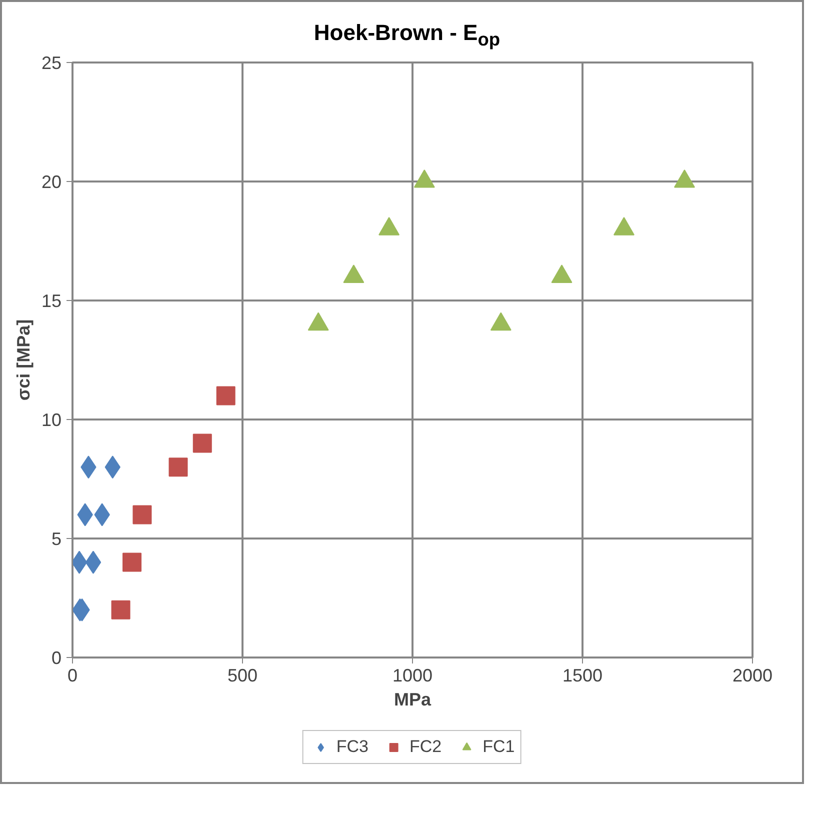 The height and width of the screenshot is (822, 832). I want to click on chart-title: Hoek-Brown - E$_{op}$, so click(407, 35).